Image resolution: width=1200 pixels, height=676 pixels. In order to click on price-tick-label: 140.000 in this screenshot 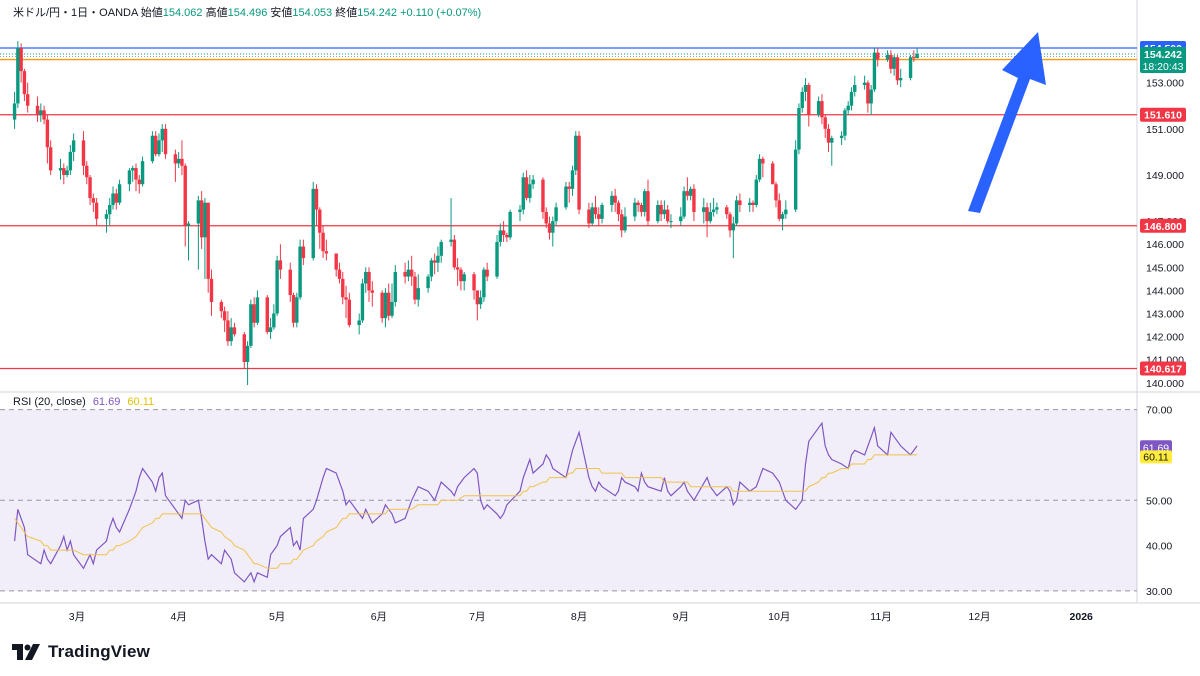, I will do `click(1165, 384)`.